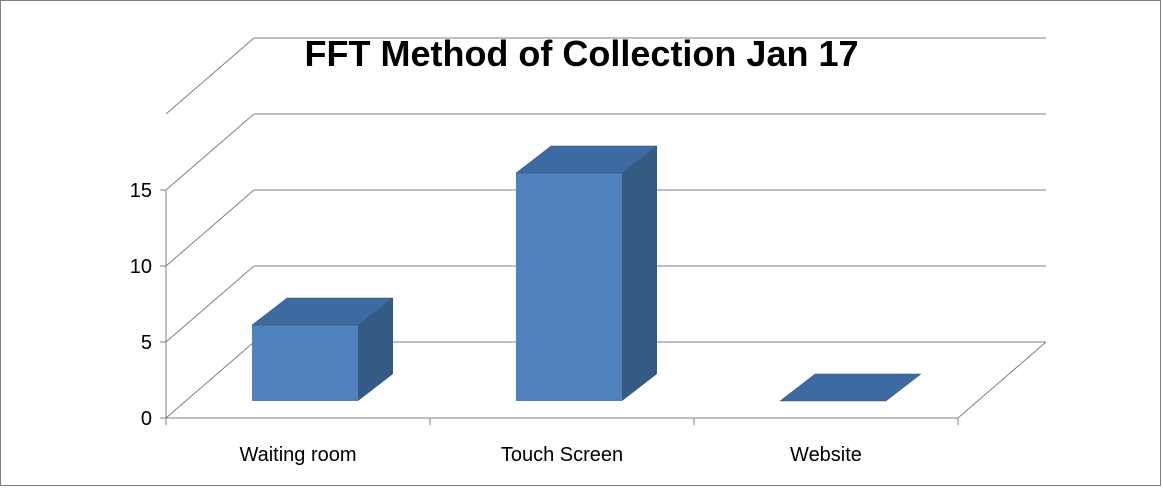 This screenshot has height=488, width=1163. What do you see at coordinates (297, 455) in the screenshot?
I see `x-tick-label-0: Waiting room` at bounding box center [297, 455].